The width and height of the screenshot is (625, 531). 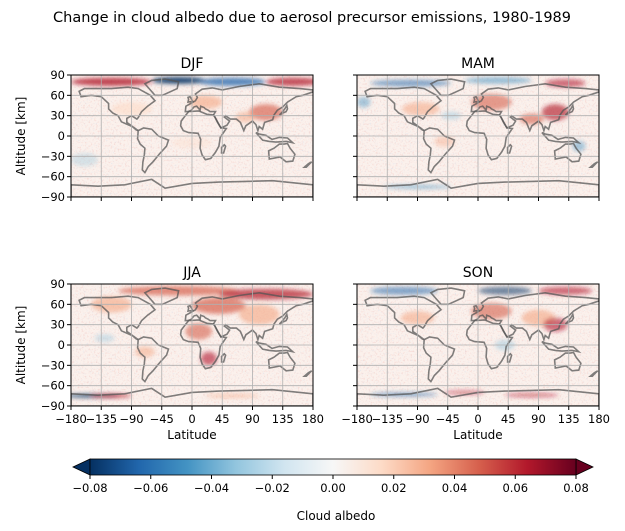 I want to click on colorbar-extend-max, so click(x=584, y=467).